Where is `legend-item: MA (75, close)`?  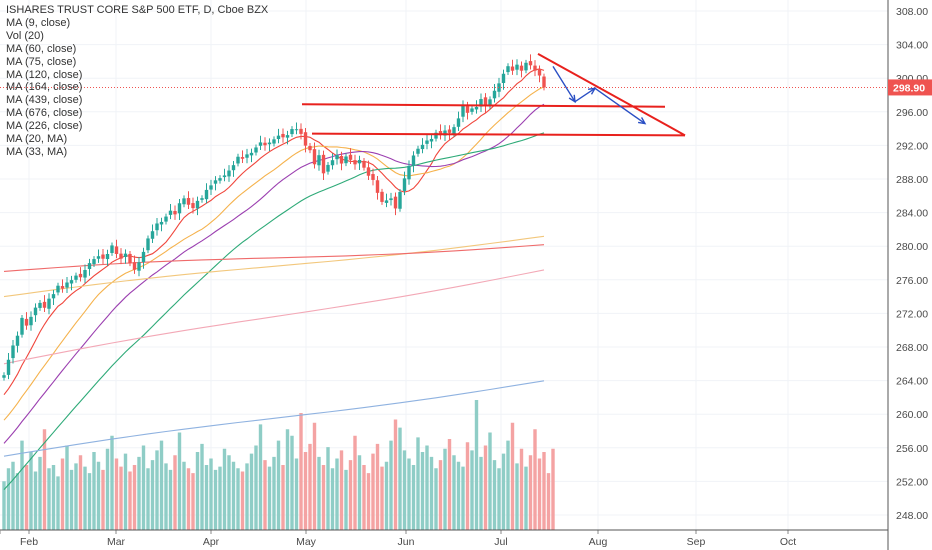
legend-item: MA (75, close) is located at coordinates (41, 61).